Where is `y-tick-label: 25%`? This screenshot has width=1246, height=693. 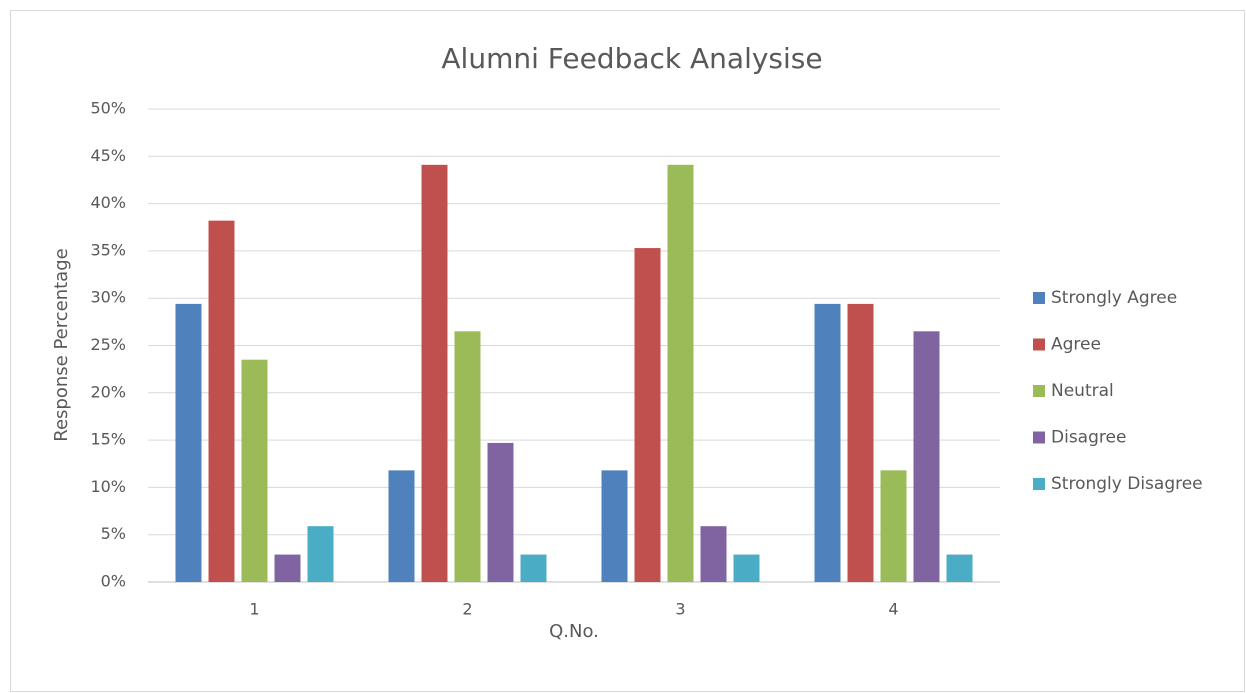
y-tick-label: 25% is located at coordinates (108, 344).